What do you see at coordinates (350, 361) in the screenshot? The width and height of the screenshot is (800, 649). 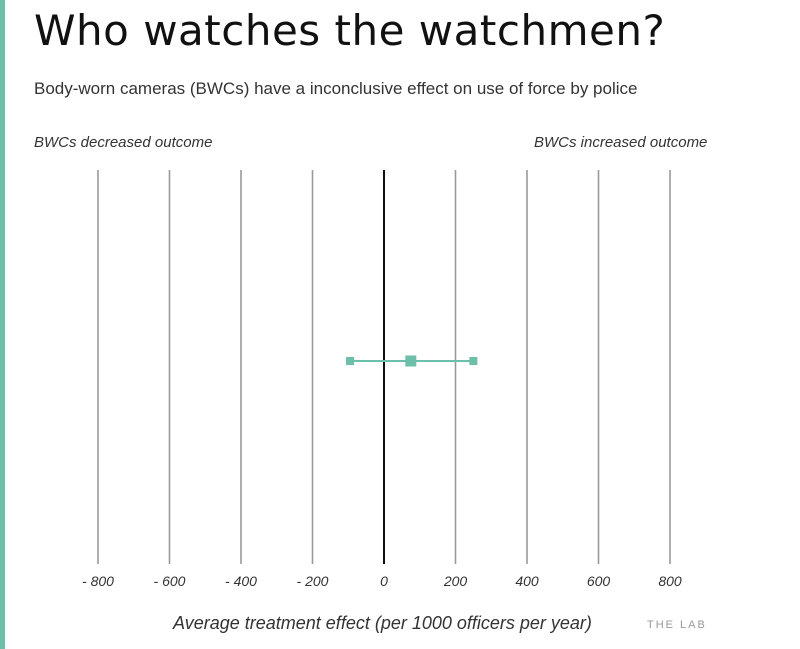 I see `ci-low-marker` at bounding box center [350, 361].